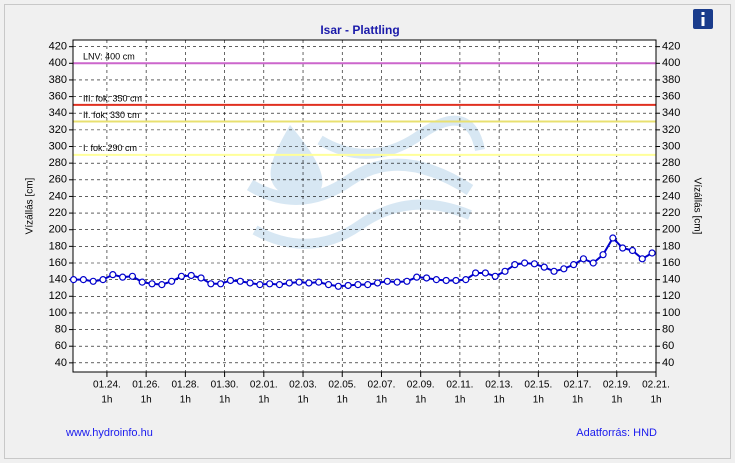 Image resolution: width=735 pixels, height=463 pixels. What do you see at coordinates (58, 313) in the screenshot?
I see `y-tick-label: 100` at bounding box center [58, 313].